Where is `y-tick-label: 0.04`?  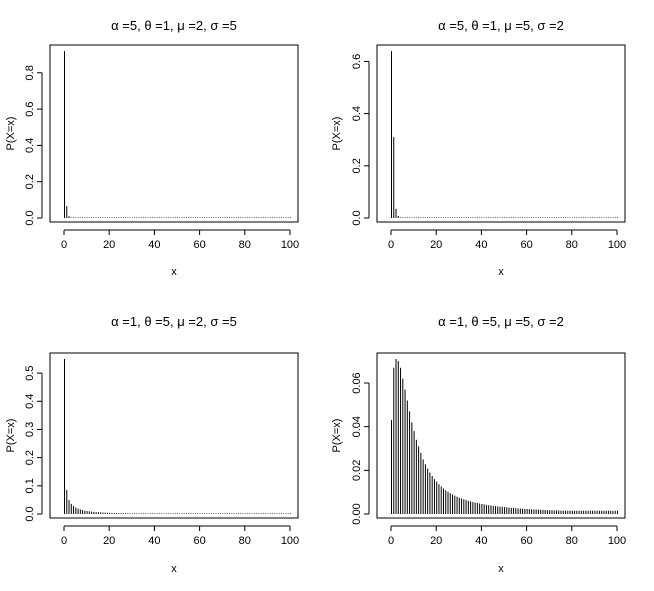 y-tick-label: 0.04 is located at coordinates (357, 426).